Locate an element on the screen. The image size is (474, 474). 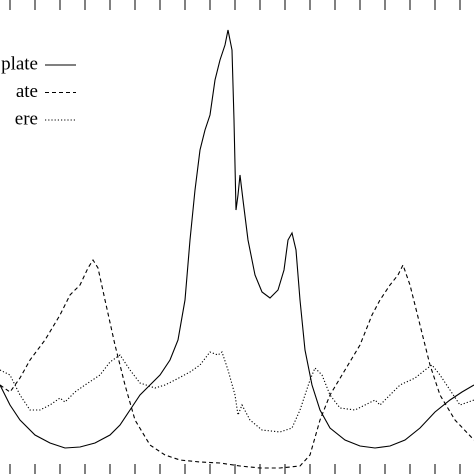
legend-label: ere is located at coordinates (26, 118).